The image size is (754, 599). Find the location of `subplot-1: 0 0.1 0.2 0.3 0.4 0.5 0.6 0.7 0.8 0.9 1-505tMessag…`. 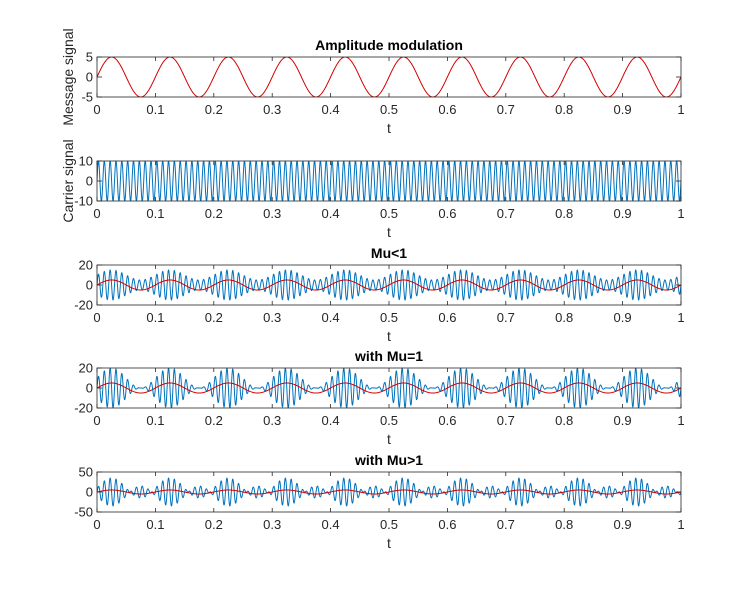

subplot-1: 0 0.1 0.2 0.3 0.4 0.5 0.6 0.7 0.8 0.9 1-505tMessag… is located at coordinates (372, 82).